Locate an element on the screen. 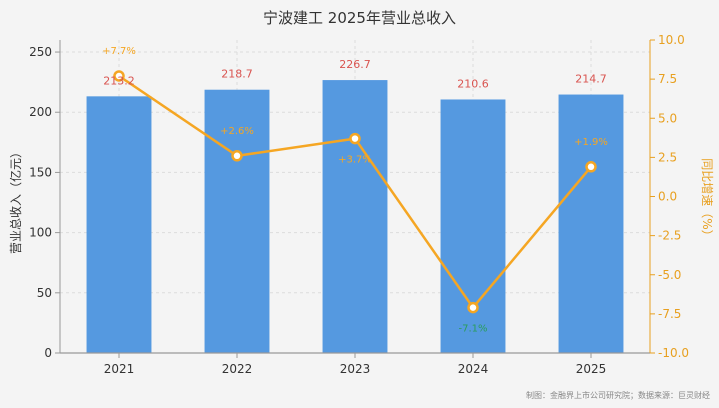 The height and width of the screenshot is (408, 719). x-axis: 2021 2022 2023 2024 2025 is located at coordinates (355, 364).